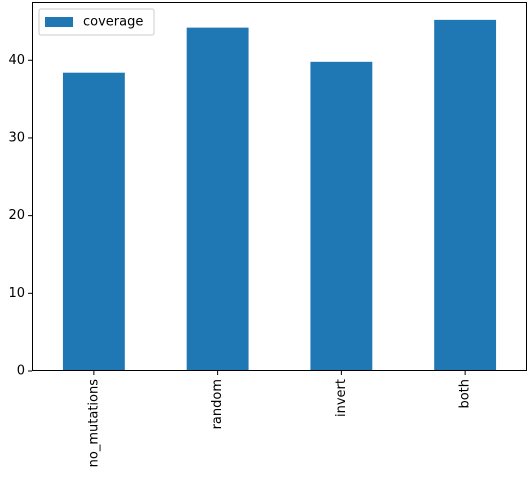  I want to click on legend-box, so click(96, 22).